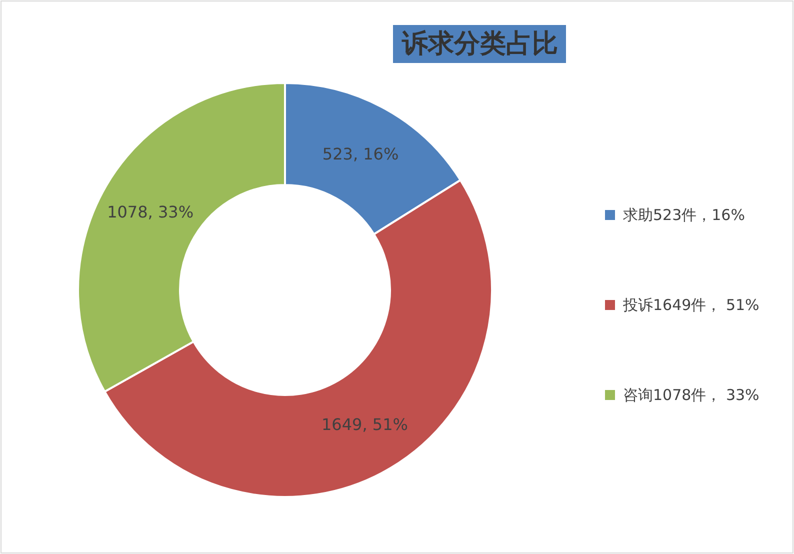  I want to click on chart-title: 诉求分类占比, so click(479, 44).